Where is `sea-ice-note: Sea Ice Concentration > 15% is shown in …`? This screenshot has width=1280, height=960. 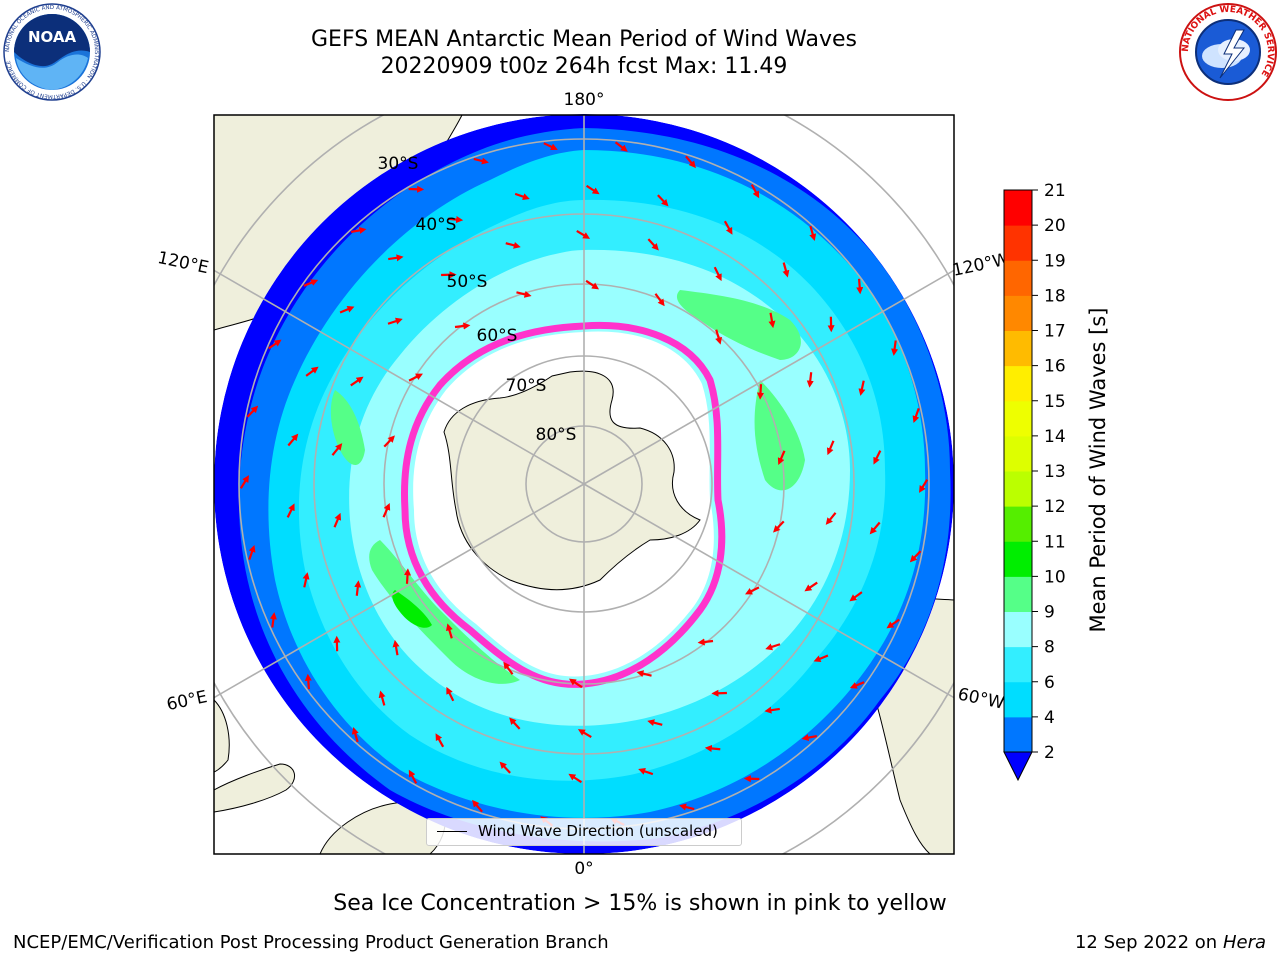
sea-ice-note: Sea Ice Concentration > 15% is shown in … is located at coordinates (640, 903).